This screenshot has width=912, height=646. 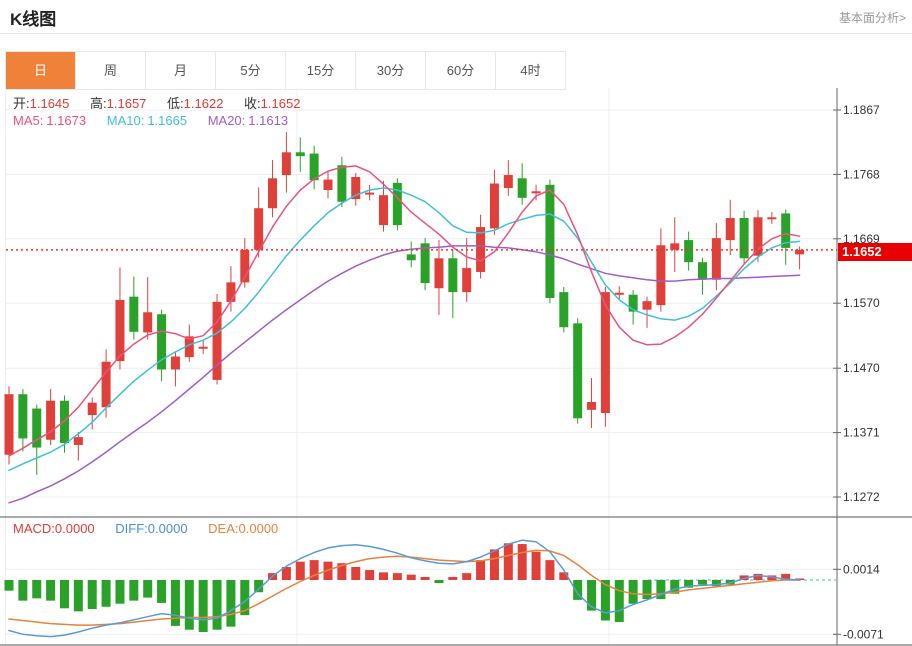 I want to click on period-tab-bar: 日 周 月 5分 15分 30分 60分 4时, so click(x=285, y=70).